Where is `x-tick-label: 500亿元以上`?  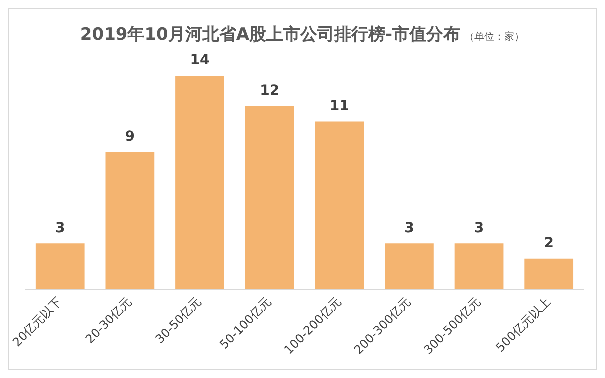 x-tick-label: 500亿元以上 is located at coordinates (523, 324).